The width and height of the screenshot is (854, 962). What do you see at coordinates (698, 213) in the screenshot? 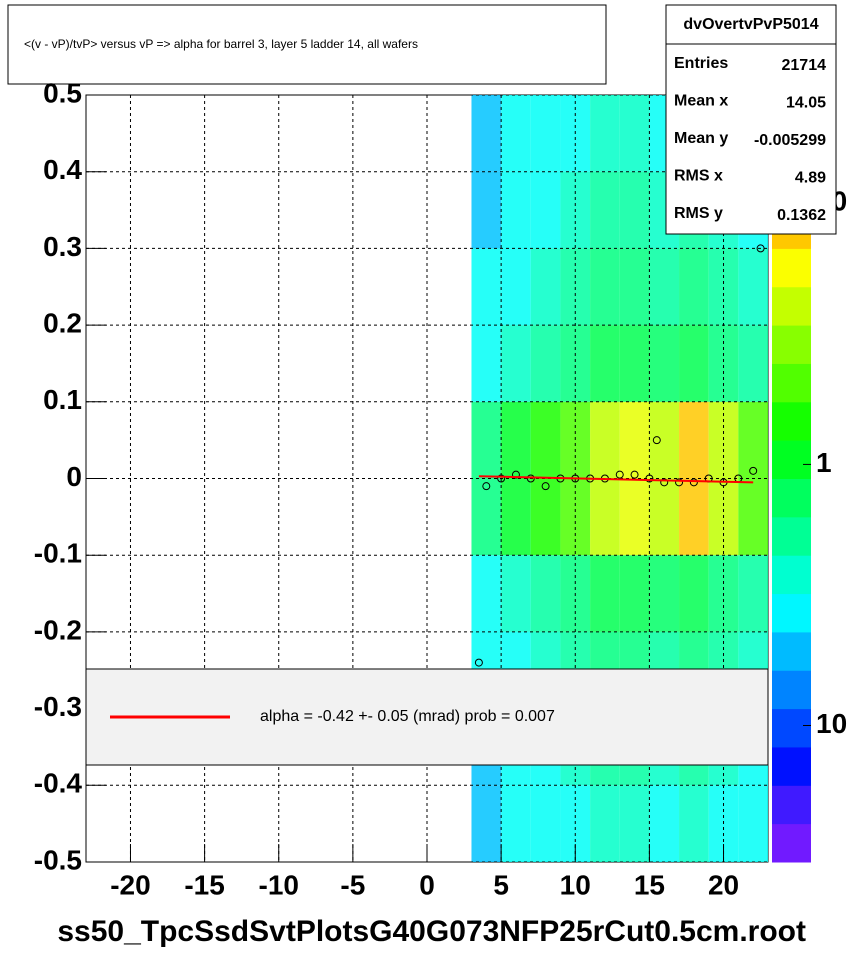
I see `stats-label: RMS y` at bounding box center [698, 213].